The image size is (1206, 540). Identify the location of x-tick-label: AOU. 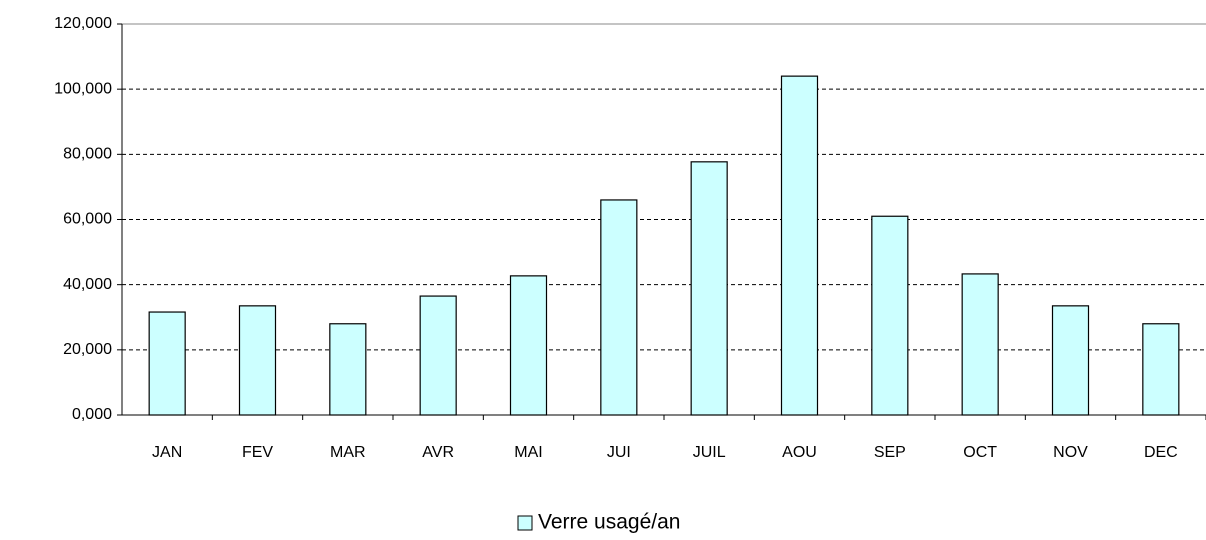
(799, 452).